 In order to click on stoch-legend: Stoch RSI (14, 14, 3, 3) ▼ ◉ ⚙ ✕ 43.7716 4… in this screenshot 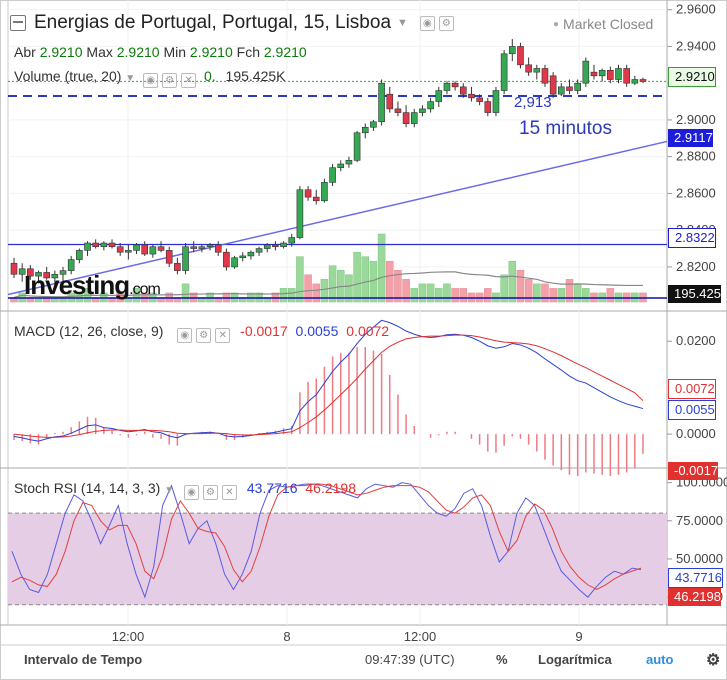, I will do `click(185, 490)`.